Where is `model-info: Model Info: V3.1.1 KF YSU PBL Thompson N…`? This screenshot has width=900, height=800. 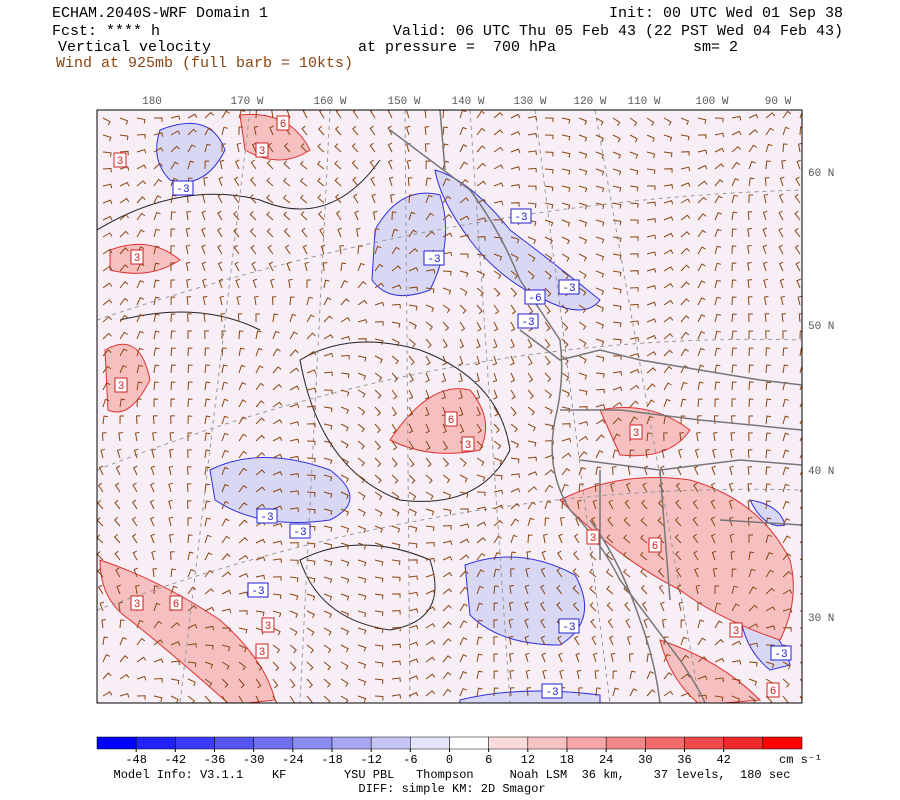 model-info: Model Info: V3.1.1 KF YSU PBL Thompson N… is located at coordinates (452, 775).